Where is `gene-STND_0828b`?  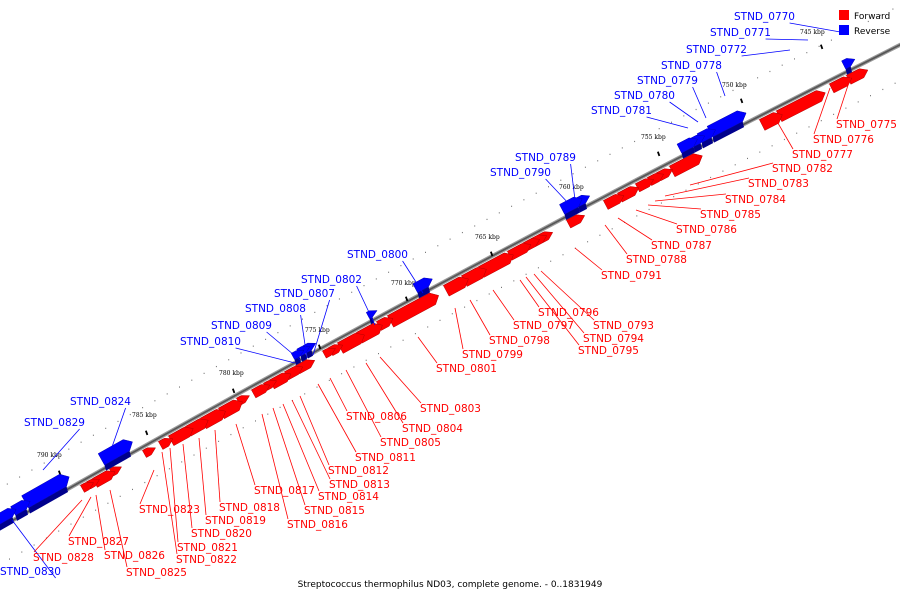 gene-STND_0828b is located at coordinates (86, 487).